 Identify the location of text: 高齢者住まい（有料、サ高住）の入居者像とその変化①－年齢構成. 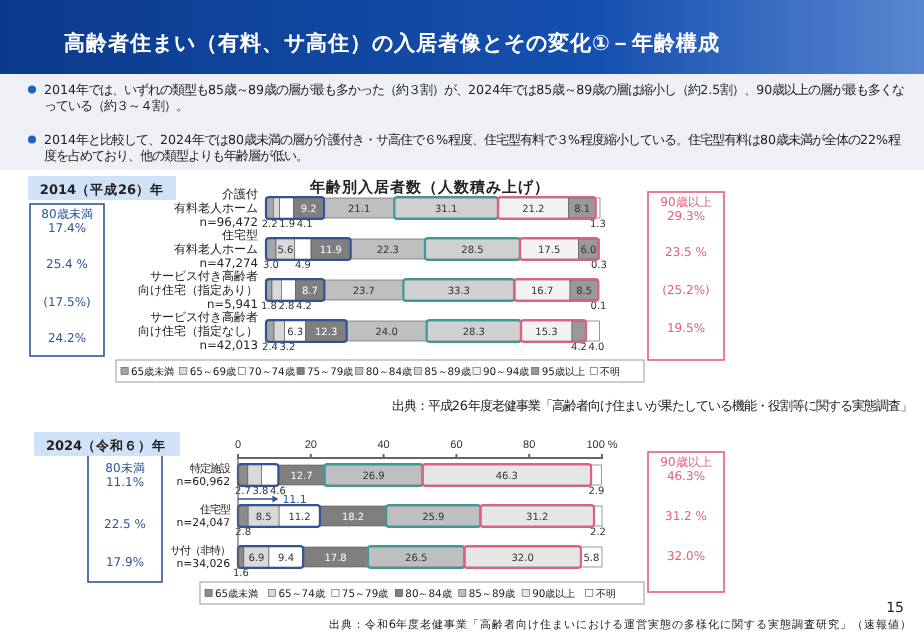
(392, 43).